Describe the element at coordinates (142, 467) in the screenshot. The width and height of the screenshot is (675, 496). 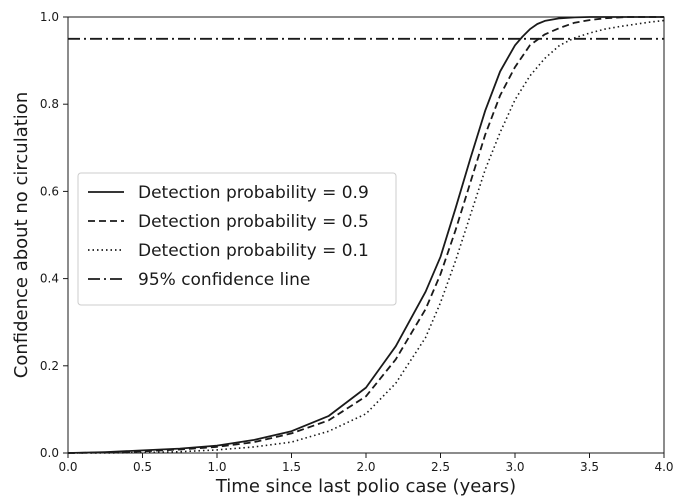
I see `x-tick-label: 0.5` at that location.